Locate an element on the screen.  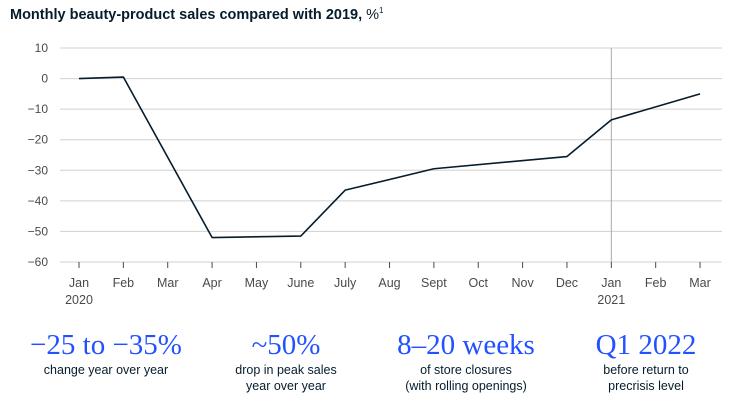
stat-value: Q1 2022 is located at coordinates (646, 345).